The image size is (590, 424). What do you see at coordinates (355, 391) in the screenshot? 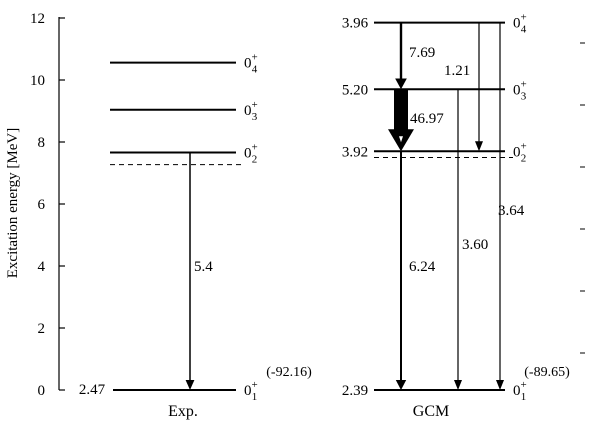
I see `gcm-radius-label: 2.39` at bounding box center [355, 391].